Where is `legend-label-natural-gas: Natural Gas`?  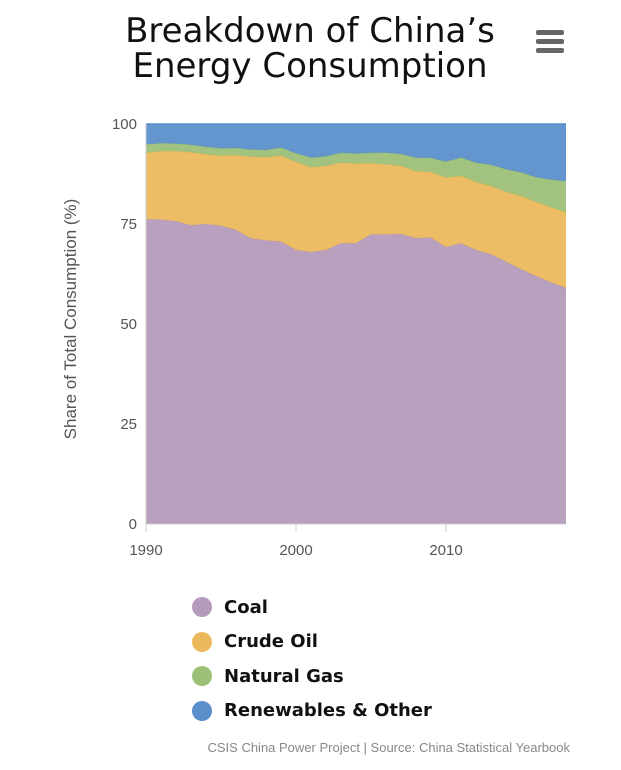 legend-label-natural-gas: Natural Gas is located at coordinates (284, 676).